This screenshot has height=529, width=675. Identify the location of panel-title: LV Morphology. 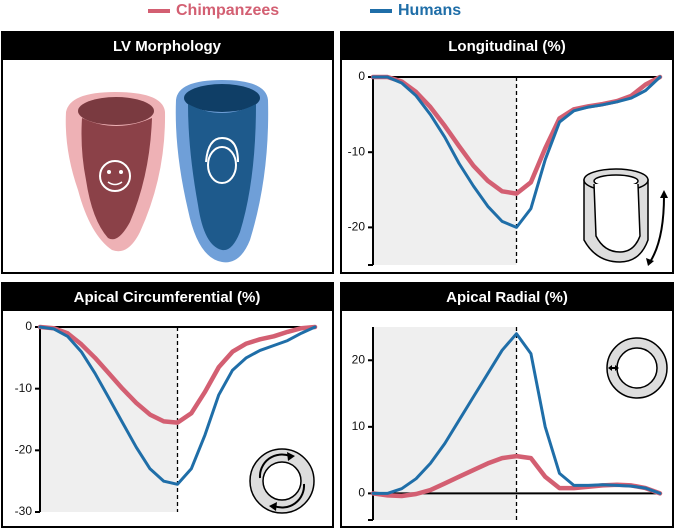
(167, 46).